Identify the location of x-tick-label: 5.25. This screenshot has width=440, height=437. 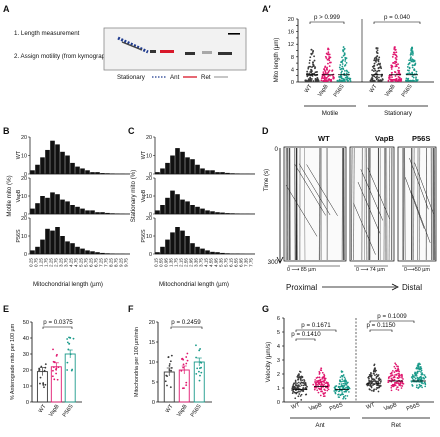
(81, 262).